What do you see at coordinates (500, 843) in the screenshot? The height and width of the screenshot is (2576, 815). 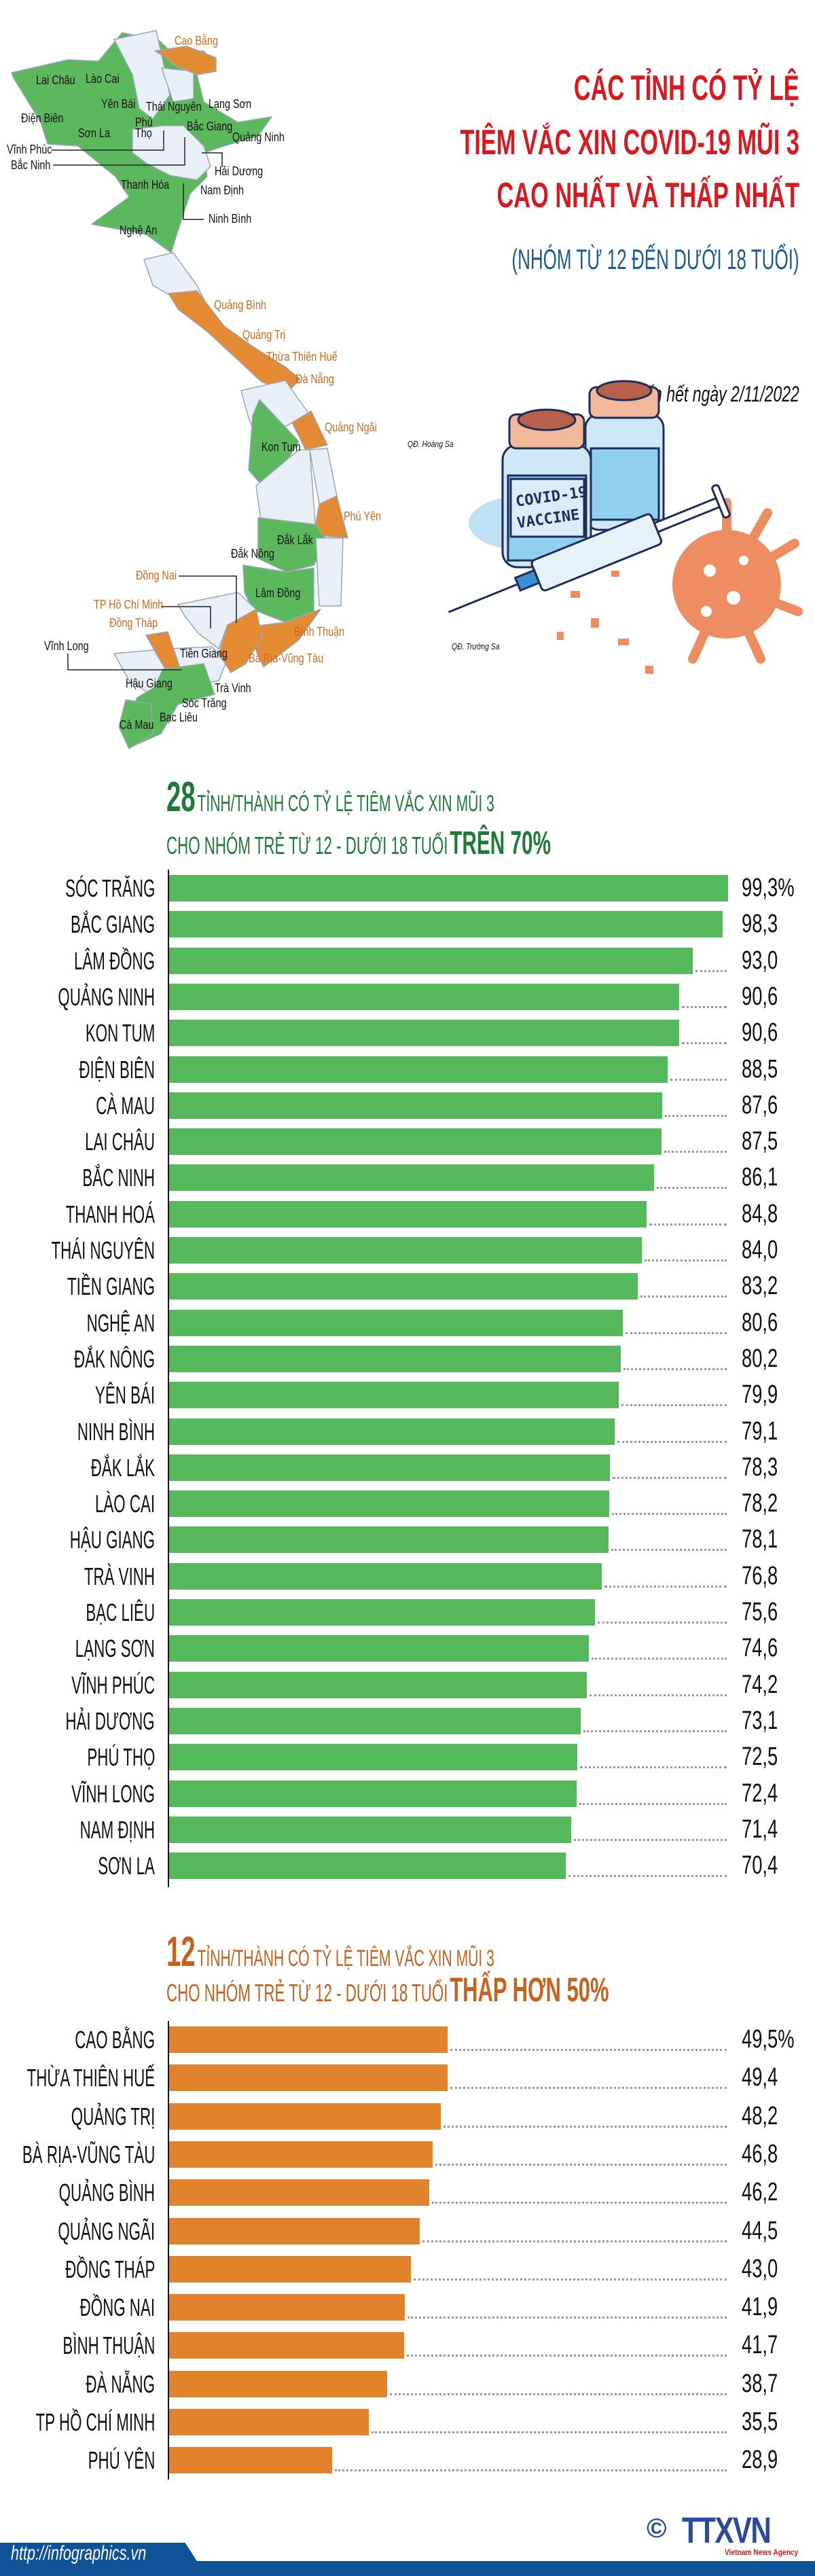 I see `chart-1-emphasis: TRÊN 70%` at bounding box center [500, 843].